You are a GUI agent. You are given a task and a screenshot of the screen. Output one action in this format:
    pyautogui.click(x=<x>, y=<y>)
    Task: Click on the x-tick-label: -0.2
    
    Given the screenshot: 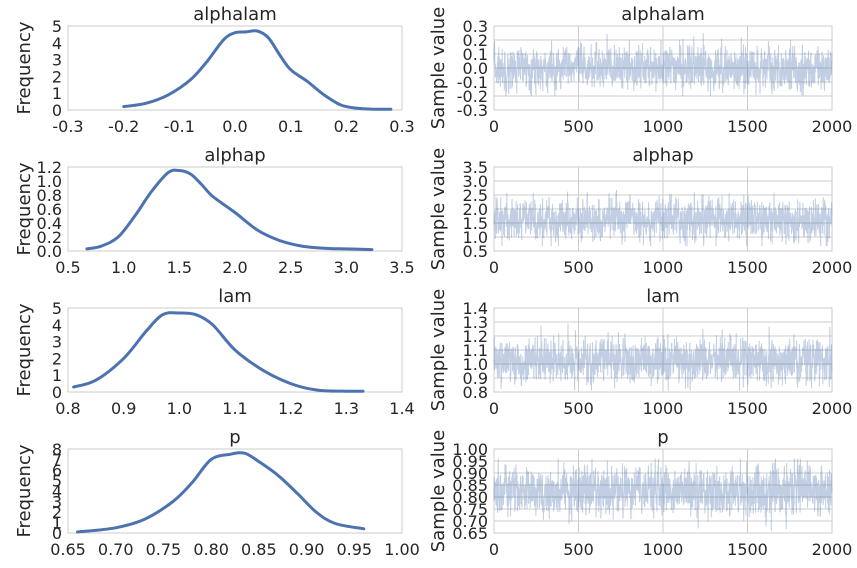 What is the action you would take?
    pyautogui.click(x=123, y=126)
    